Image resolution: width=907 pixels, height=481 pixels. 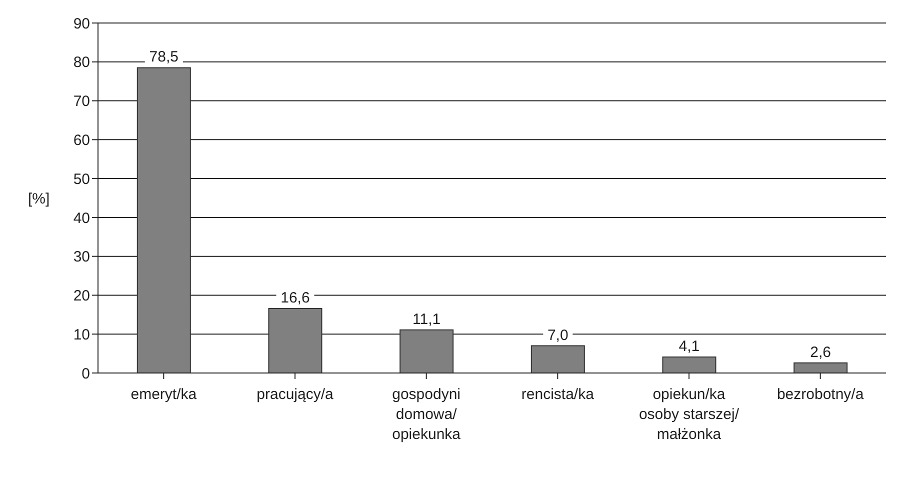 What do you see at coordinates (558, 394) in the screenshot?
I see `x-tick-label: rencista/ka` at bounding box center [558, 394].